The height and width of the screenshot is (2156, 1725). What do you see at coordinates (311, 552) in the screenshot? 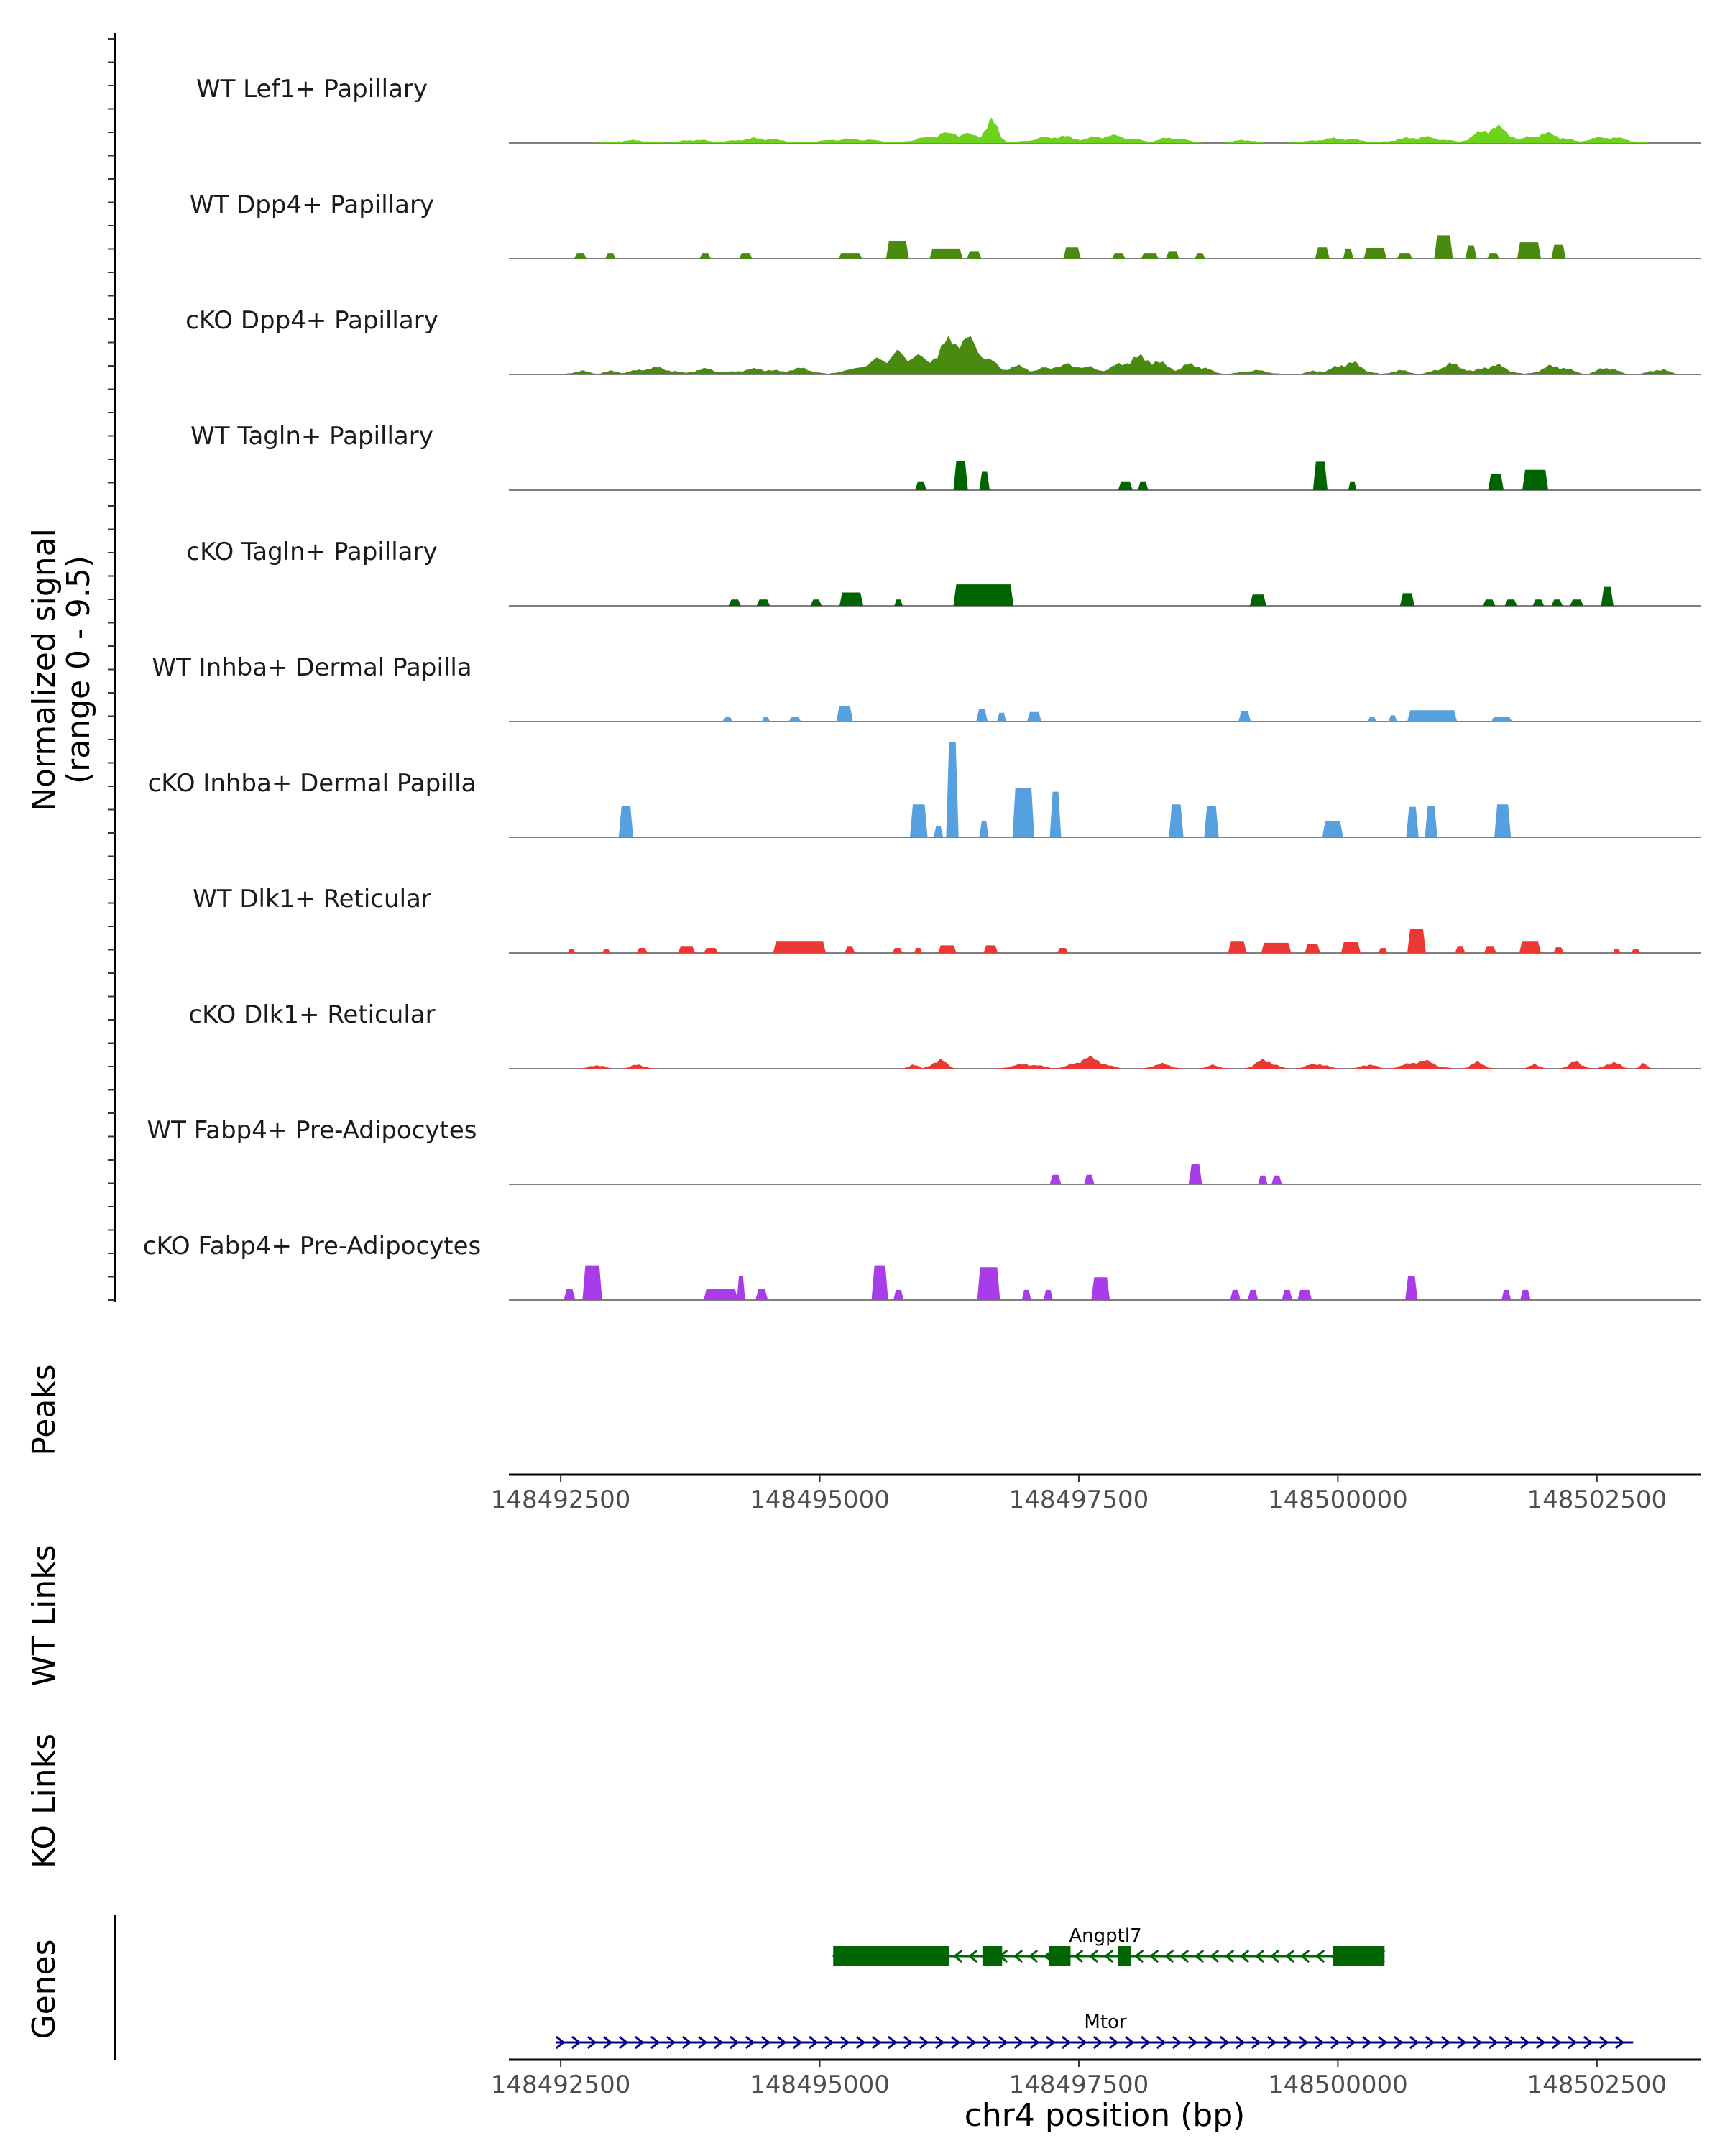
I see `track-label-cko-tagln-papillary: cKO Tagln+ Papillary` at bounding box center [311, 552].